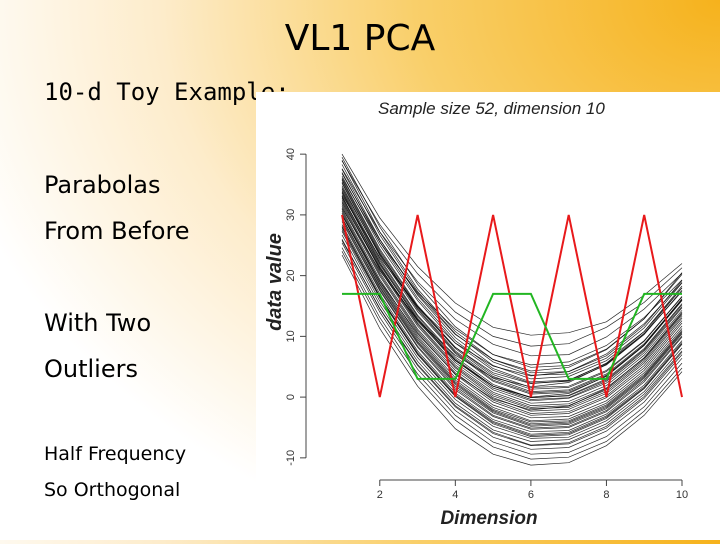  Describe the element at coordinates (291, 336) in the screenshot. I see `y-tick-label: 10` at that location.